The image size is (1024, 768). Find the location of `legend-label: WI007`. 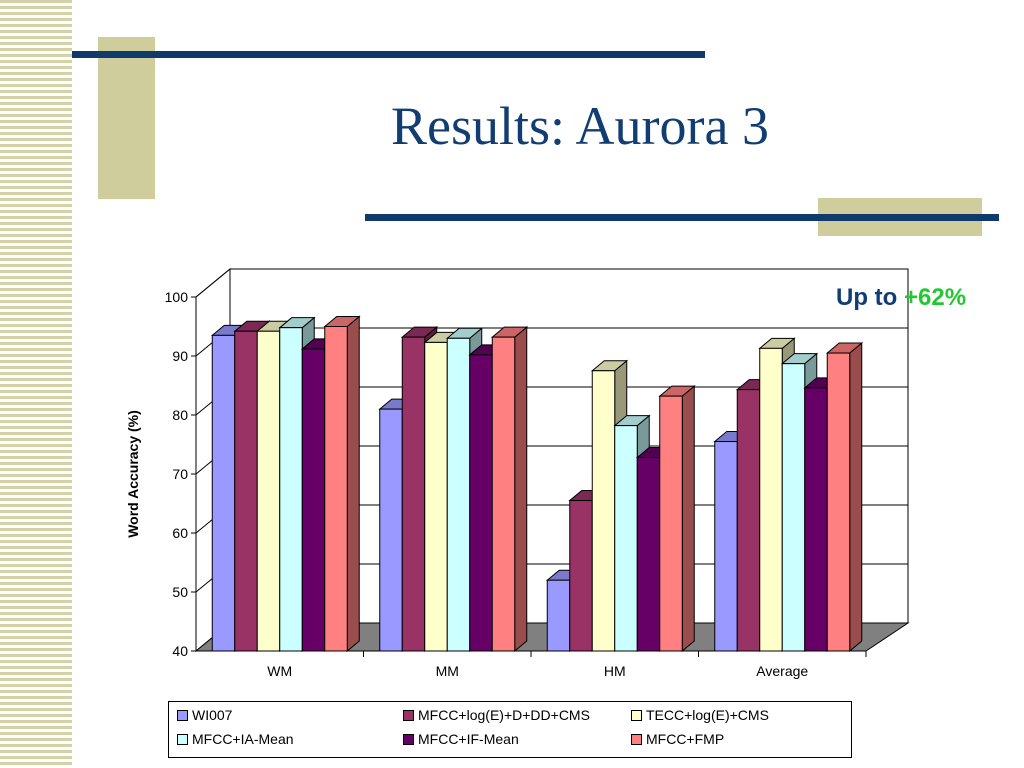

legend-label: WI007 is located at coordinates (212, 715).